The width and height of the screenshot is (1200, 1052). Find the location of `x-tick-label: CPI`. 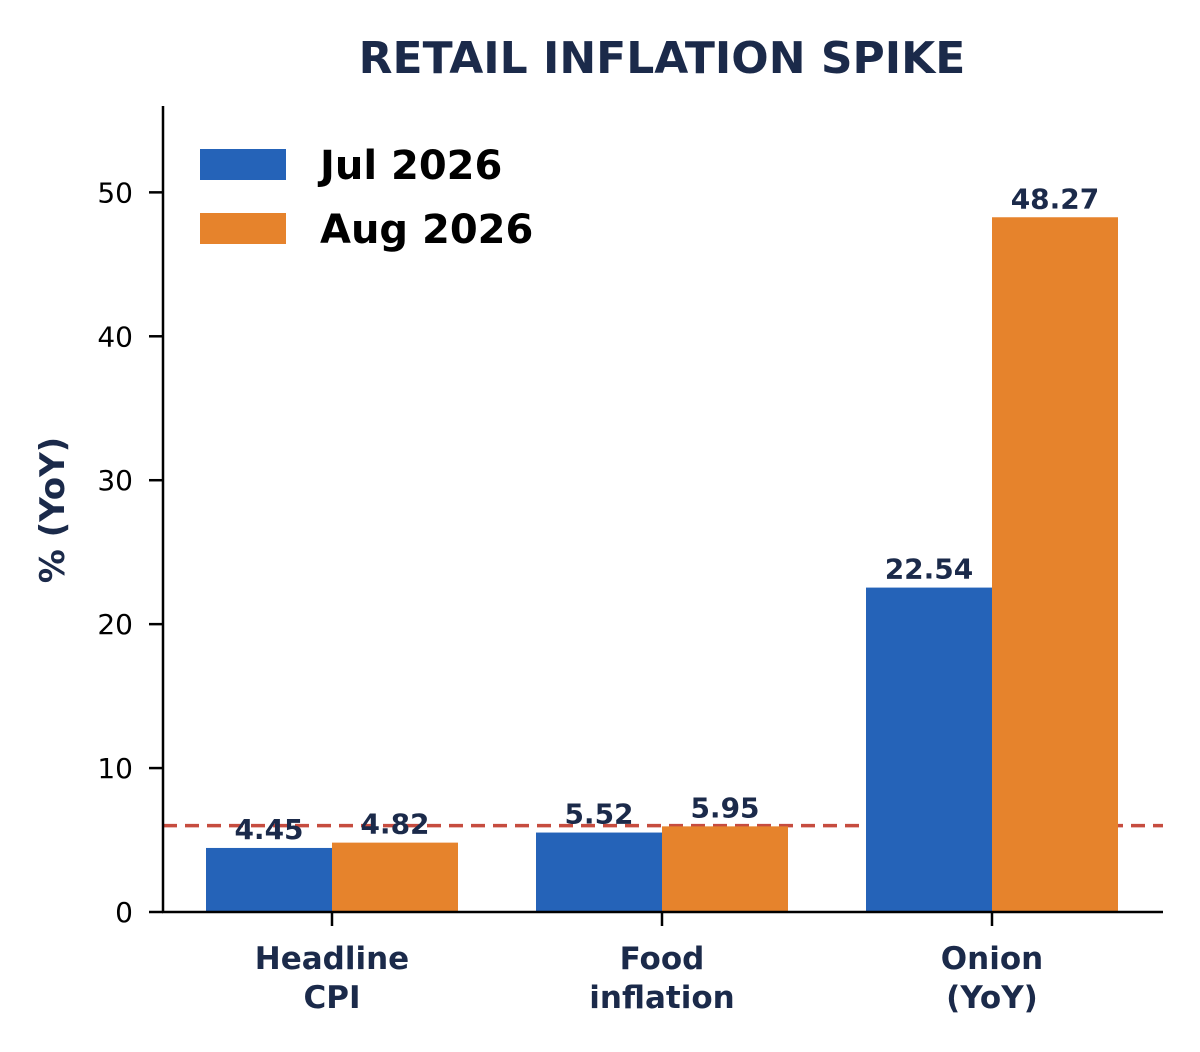

x-tick-label: CPI is located at coordinates (331, 998).